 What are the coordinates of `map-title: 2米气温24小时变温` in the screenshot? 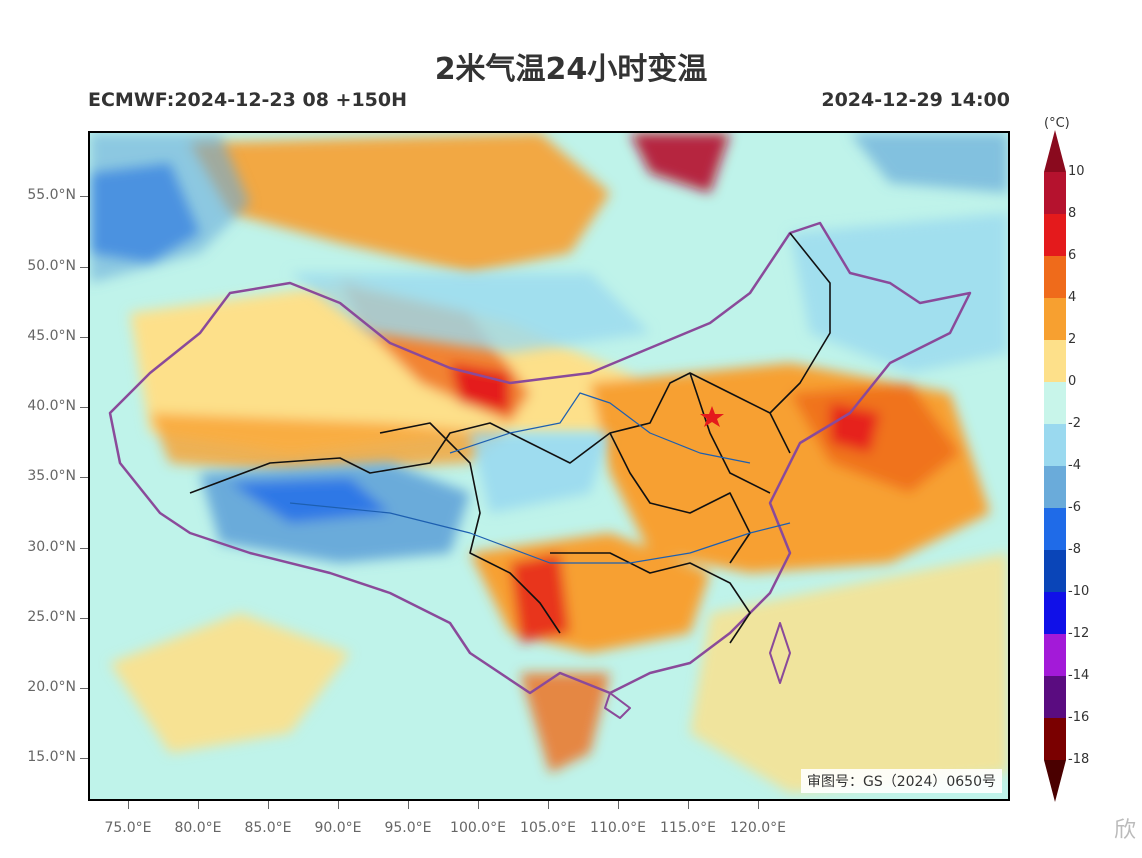 It's located at (571, 69).